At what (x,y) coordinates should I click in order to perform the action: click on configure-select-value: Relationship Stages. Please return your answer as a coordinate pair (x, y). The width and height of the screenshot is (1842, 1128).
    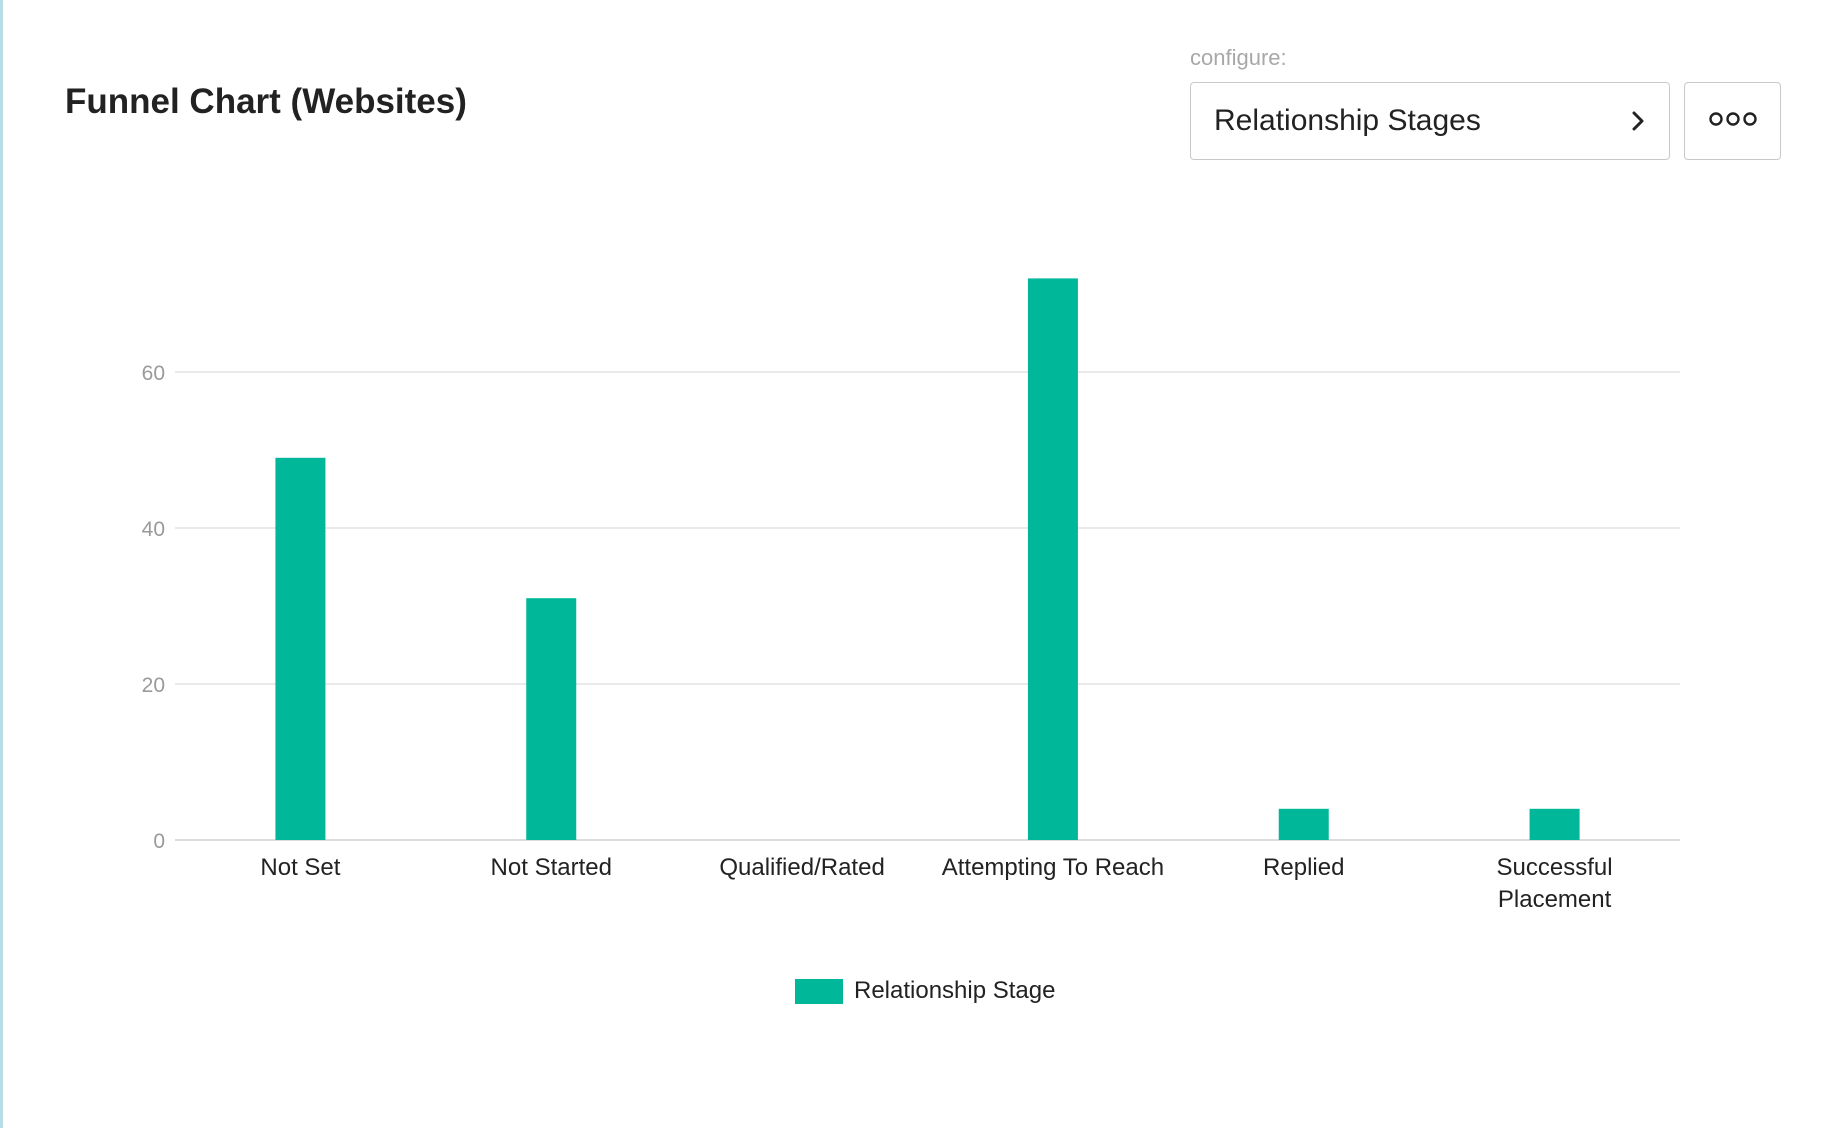
    Looking at the image, I should click on (1347, 120).